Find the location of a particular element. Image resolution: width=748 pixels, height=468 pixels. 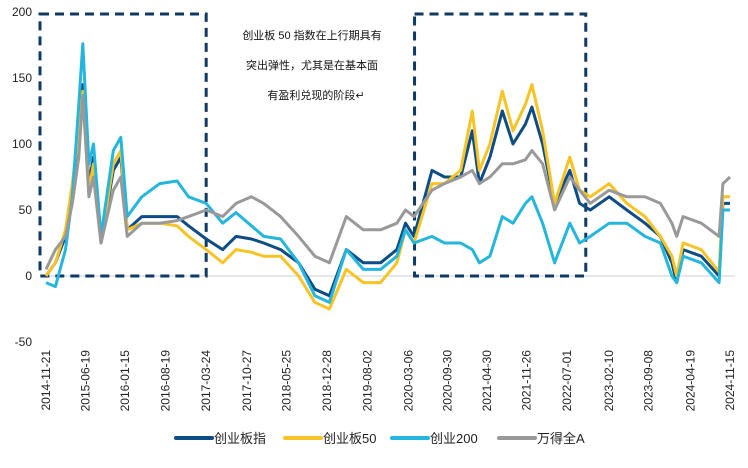

x-tick-label: 2021-11-26 is located at coordinates (527, 380).